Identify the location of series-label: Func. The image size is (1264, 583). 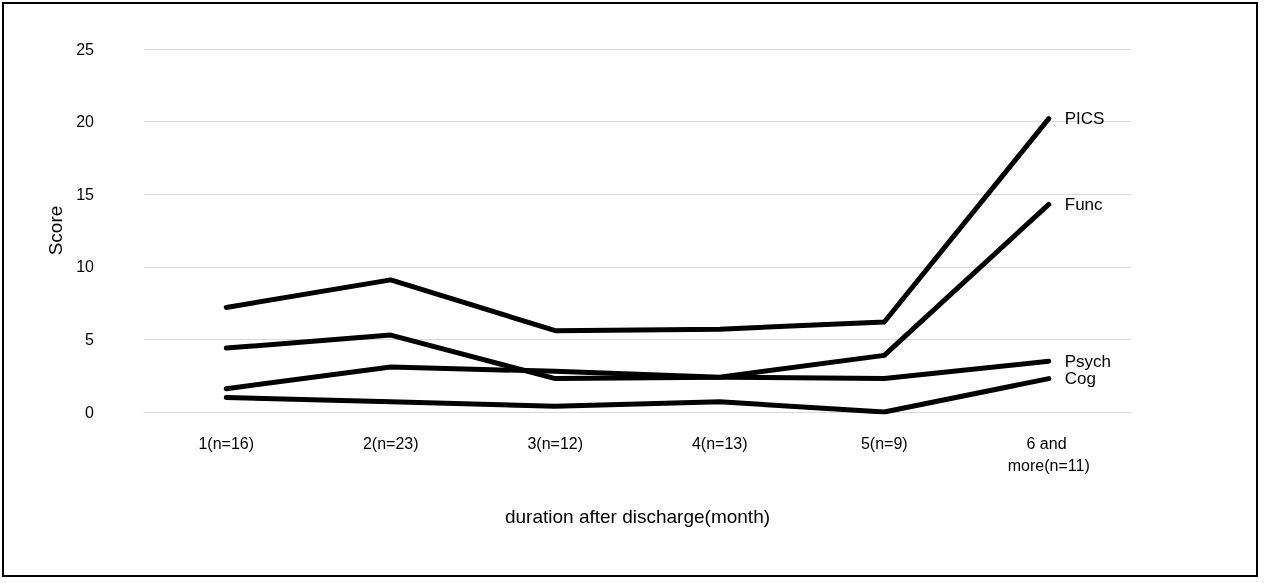
(1084, 204).